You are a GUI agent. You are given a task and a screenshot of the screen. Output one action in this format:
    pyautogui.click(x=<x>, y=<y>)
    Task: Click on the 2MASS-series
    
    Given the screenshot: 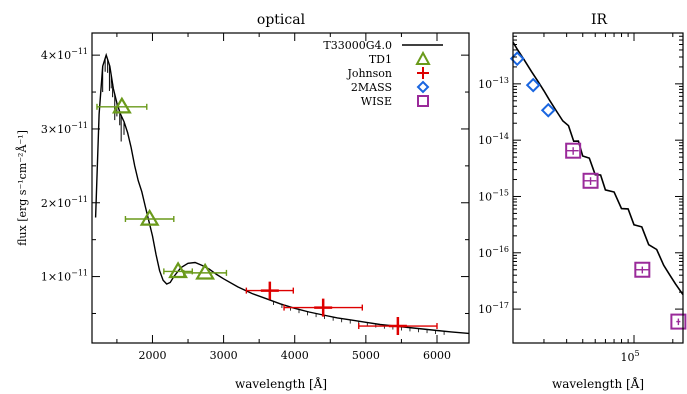 What is the action you would take?
    pyautogui.click(x=532, y=84)
    